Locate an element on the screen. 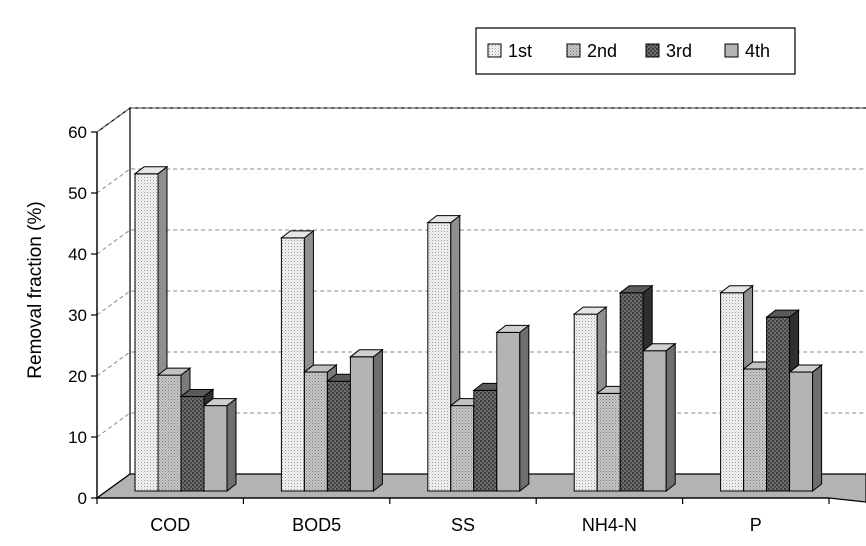 This screenshot has width=866, height=546. legend-box is located at coordinates (635, 51).